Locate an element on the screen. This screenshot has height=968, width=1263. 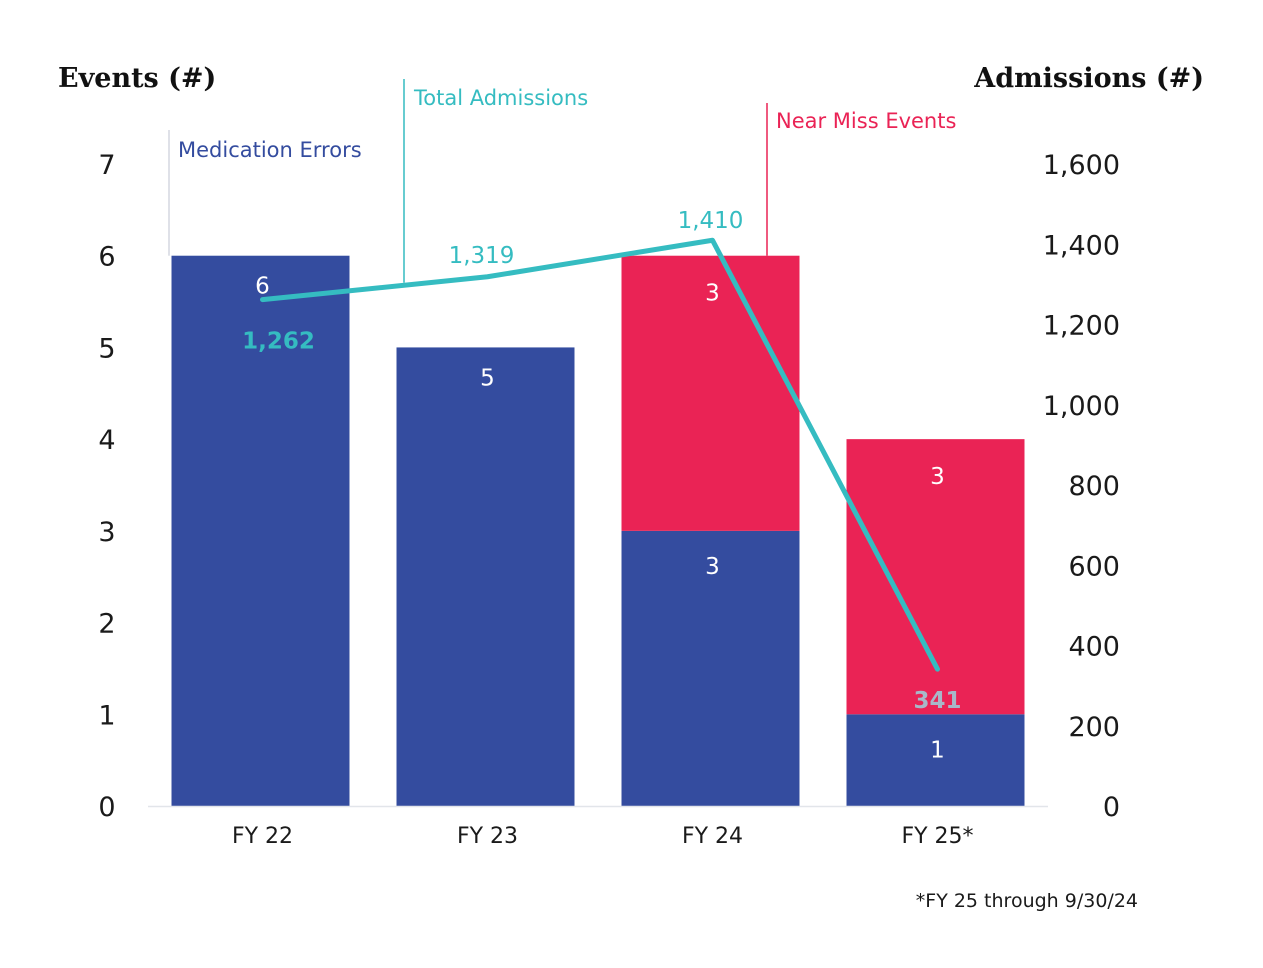
left-tick-label: 6 is located at coordinates (106, 257).